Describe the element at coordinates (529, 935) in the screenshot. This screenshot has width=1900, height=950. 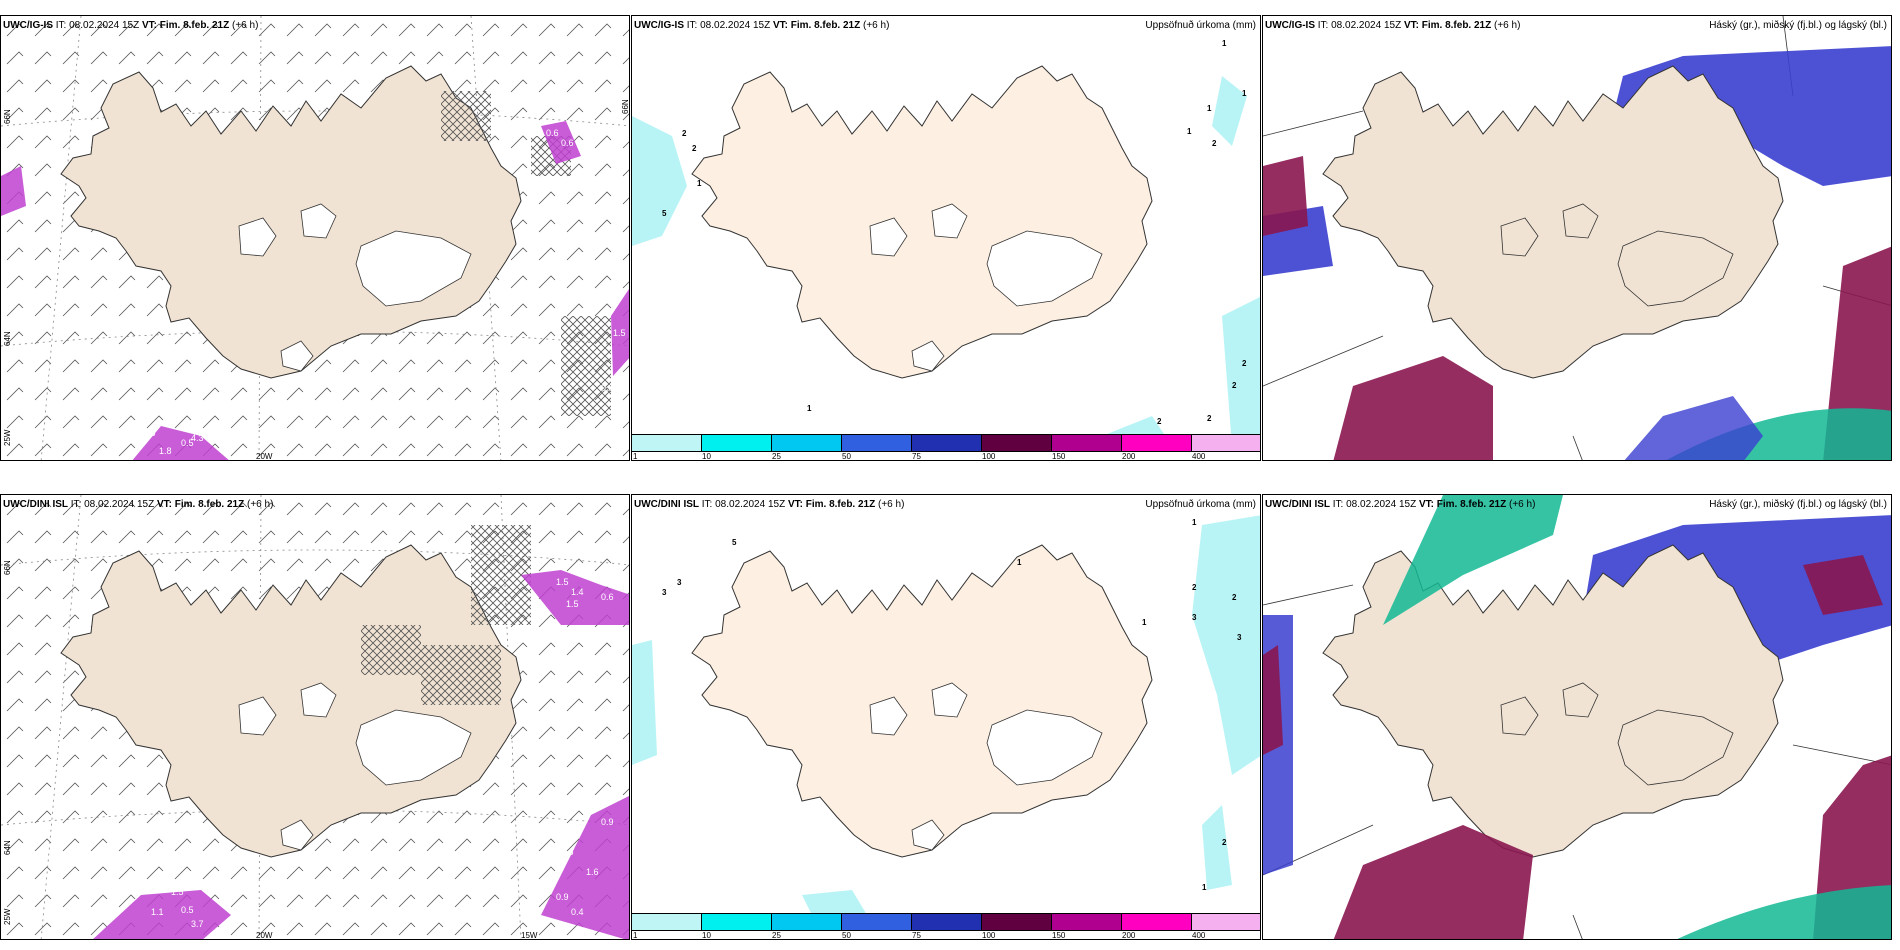
I see `lon-label-15w: 15W` at that location.